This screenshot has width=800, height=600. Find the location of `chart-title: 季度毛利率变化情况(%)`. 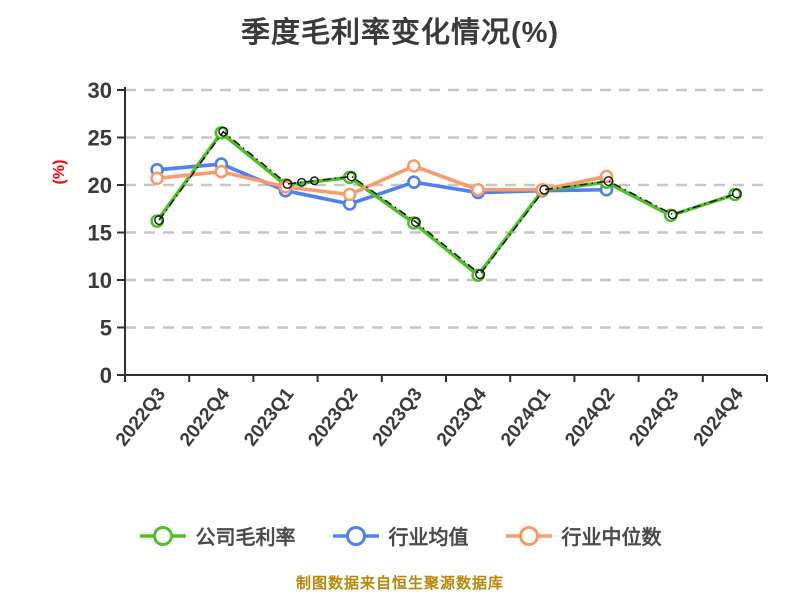

chart-title: 季度毛利率变化情况(%) is located at coordinates (400, 33).